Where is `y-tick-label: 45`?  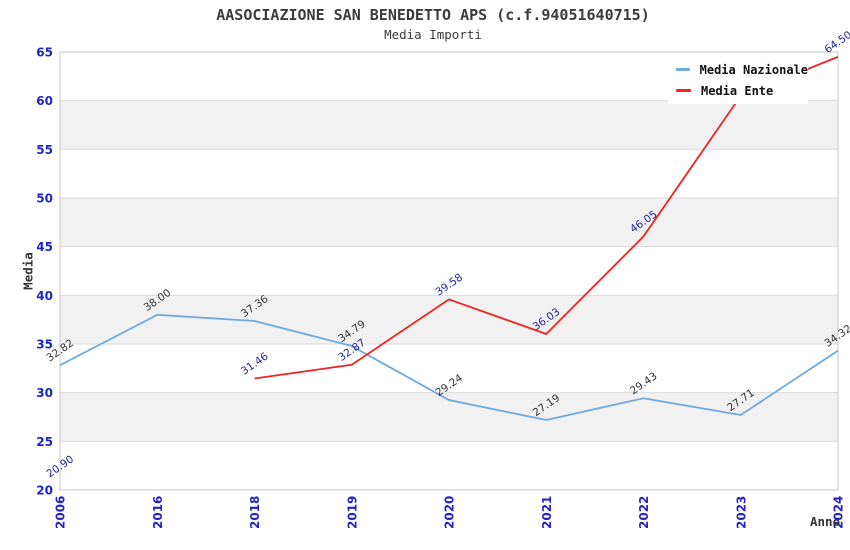
y-tick-label: 45 is located at coordinates (44, 247).